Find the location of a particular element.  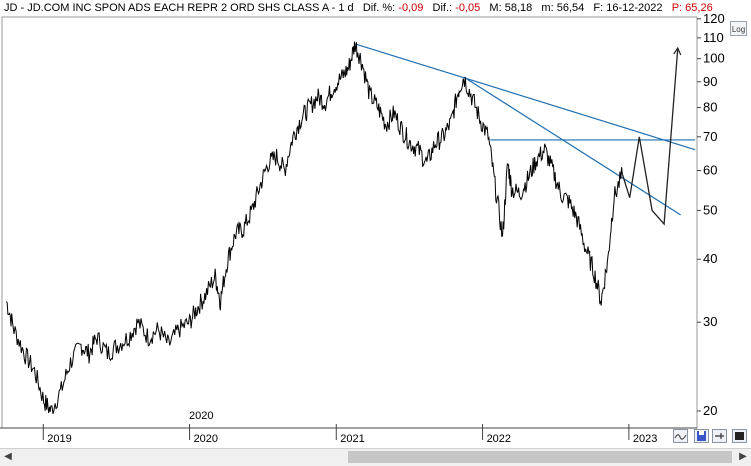

wave-icon-glyph is located at coordinates (680, 437).